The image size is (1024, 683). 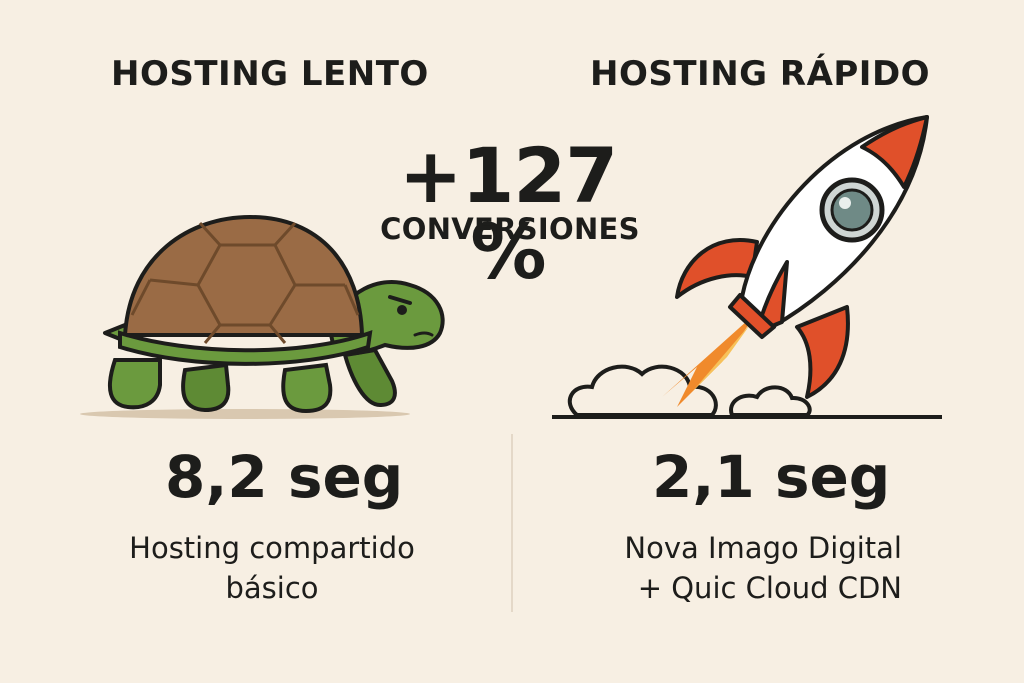 What do you see at coordinates (272, 548) in the screenshot?
I see `slow-hosting-description-line1: Hosting compartido` at bounding box center [272, 548].